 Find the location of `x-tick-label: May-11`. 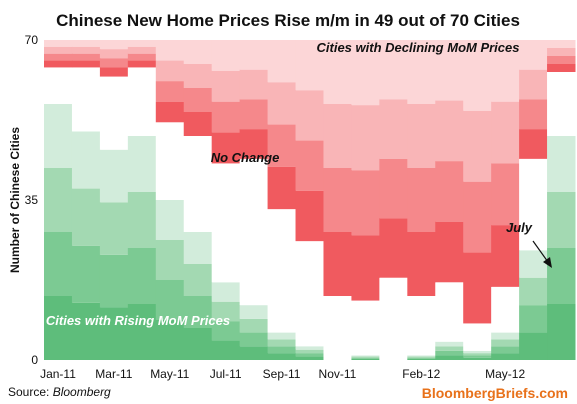

x-tick-label: May-11 is located at coordinates (169, 374).